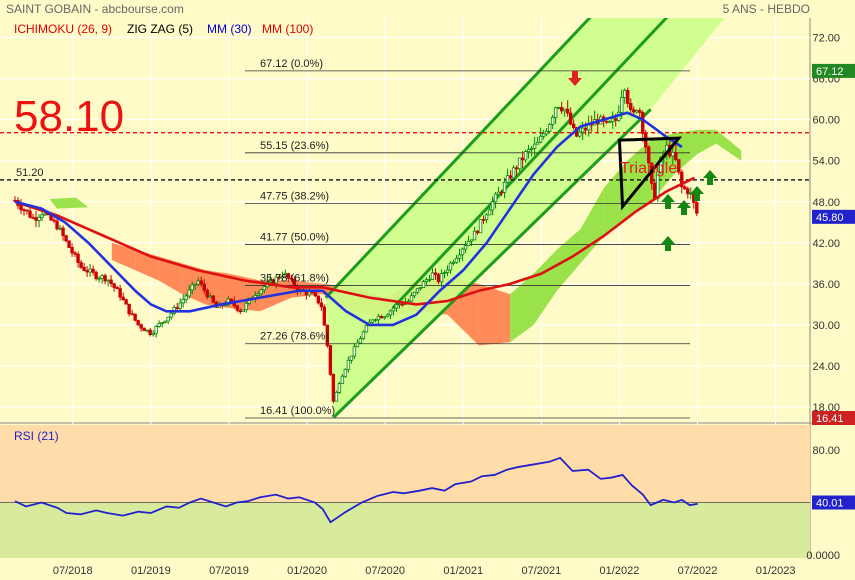  What do you see at coordinates (620, 571) in the screenshot?
I see `x-tick-label: 01/2022` at bounding box center [620, 571].